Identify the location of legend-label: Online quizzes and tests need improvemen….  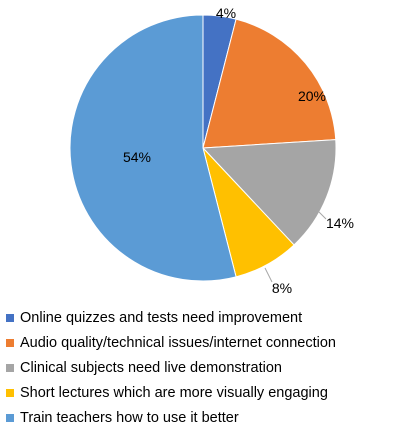
(161, 317).